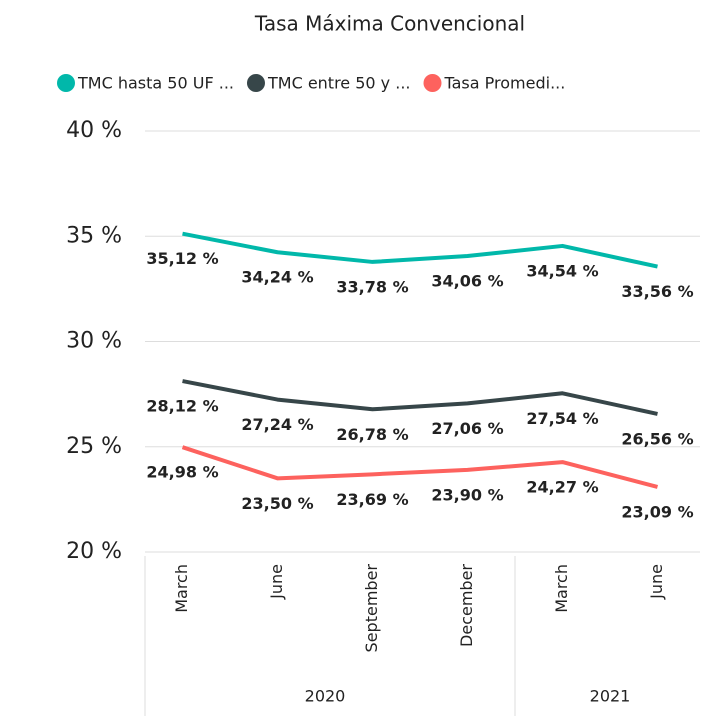 The height and width of the screenshot is (723, 703). What do you see at coordinates (94, 130) in the screenshot?
I see `y-tick-label: 40 %` at bounding box center [94, 130].